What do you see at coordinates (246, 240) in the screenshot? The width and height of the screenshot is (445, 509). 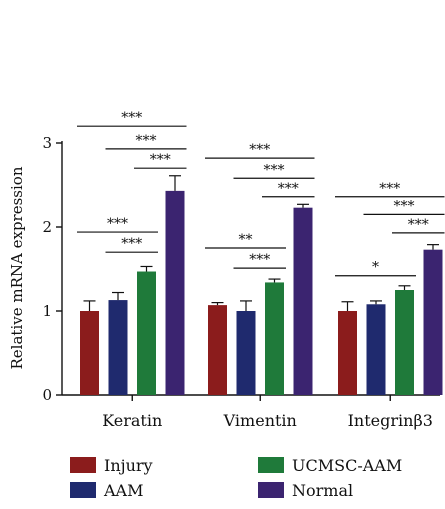 I see `significance-label: **` at bounding box center [246, 240].